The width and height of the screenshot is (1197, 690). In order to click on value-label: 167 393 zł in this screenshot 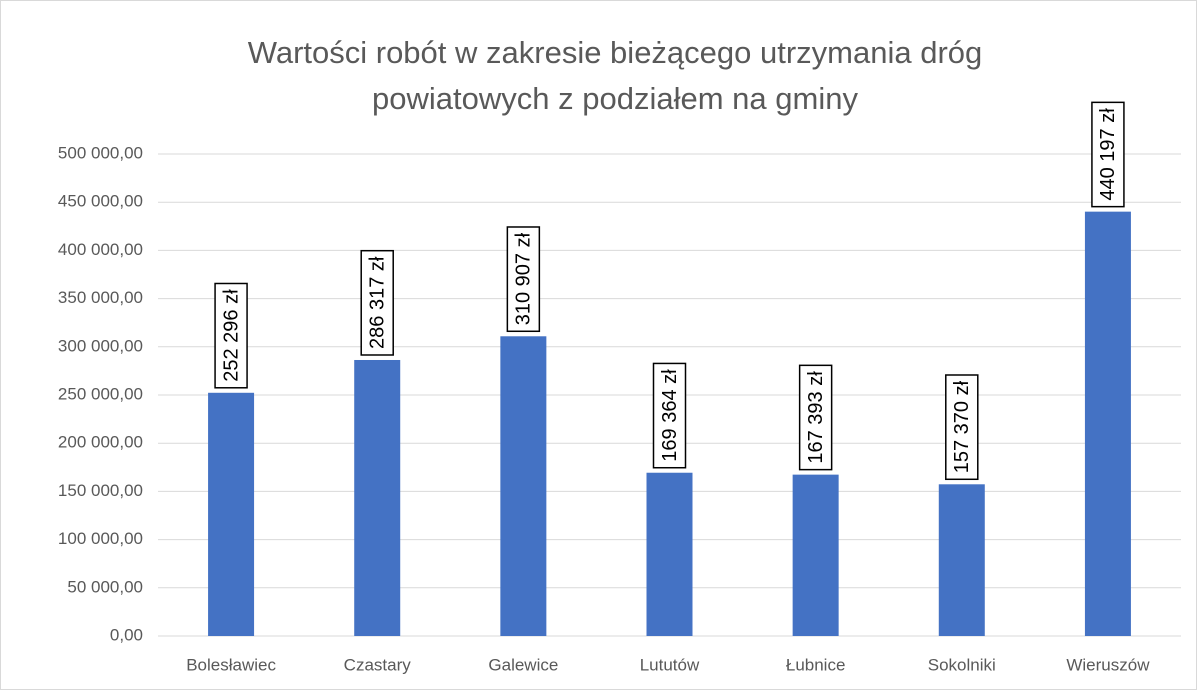, I will do `click(816, 417)`.